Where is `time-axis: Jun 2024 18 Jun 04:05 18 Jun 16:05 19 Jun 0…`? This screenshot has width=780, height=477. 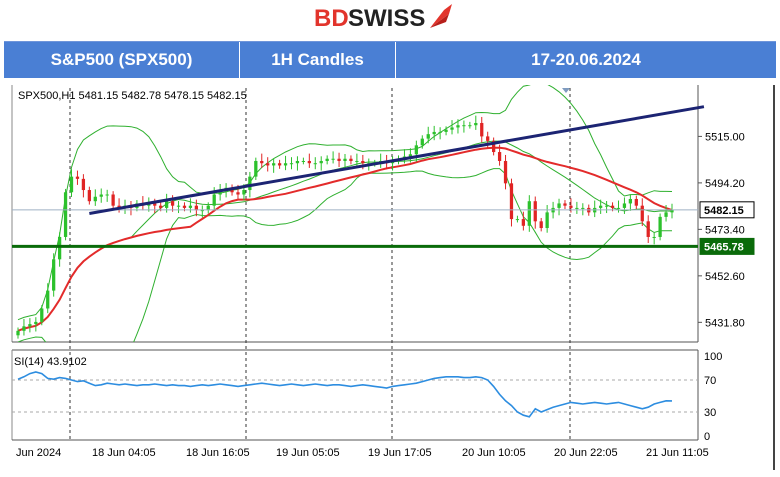
time-axis: Jun 2024 18 Jun 04:05 18 Jun 16:05 19 Jun 0… is located at coordinates (362, 453).